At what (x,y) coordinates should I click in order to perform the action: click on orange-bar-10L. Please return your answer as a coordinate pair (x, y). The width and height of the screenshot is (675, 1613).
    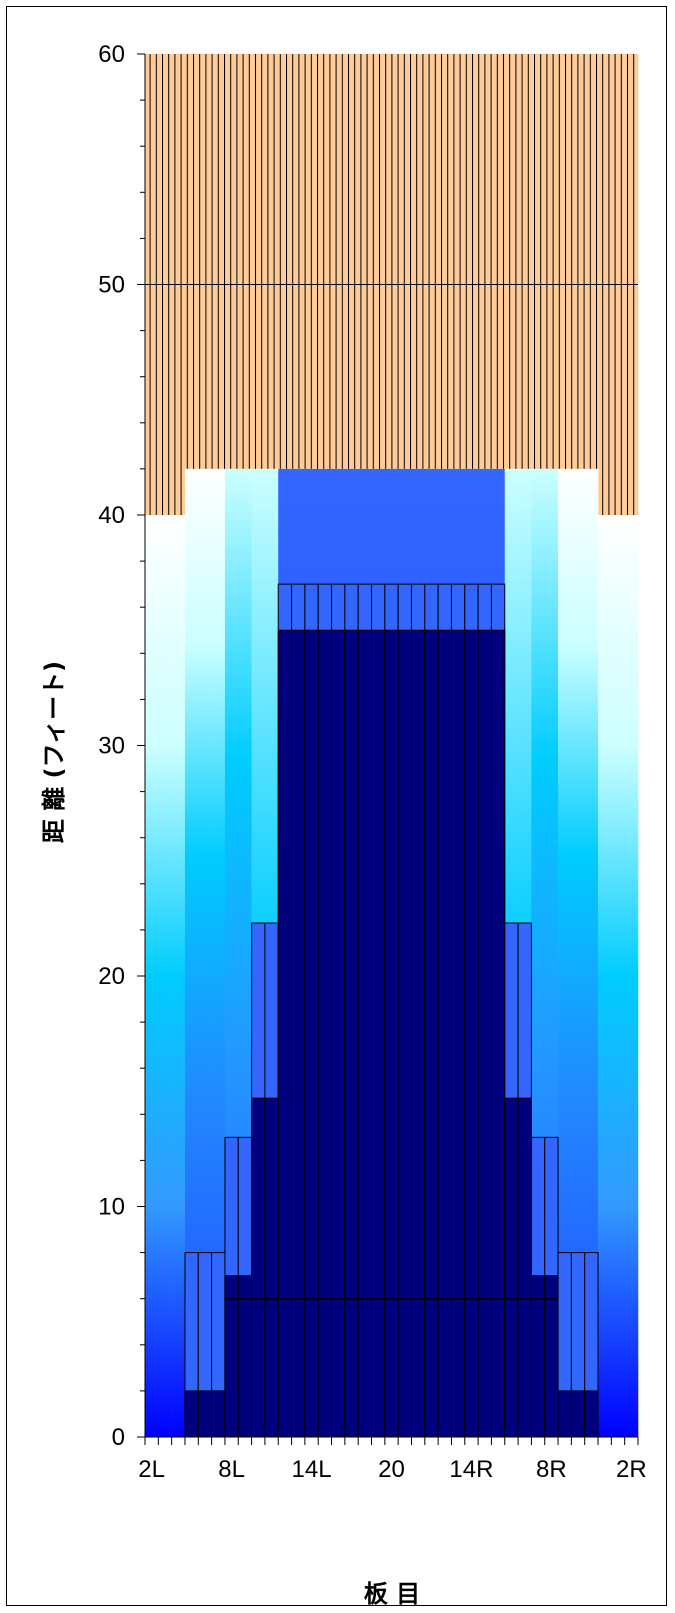
    Looking at the image, I should click on (258, 261).